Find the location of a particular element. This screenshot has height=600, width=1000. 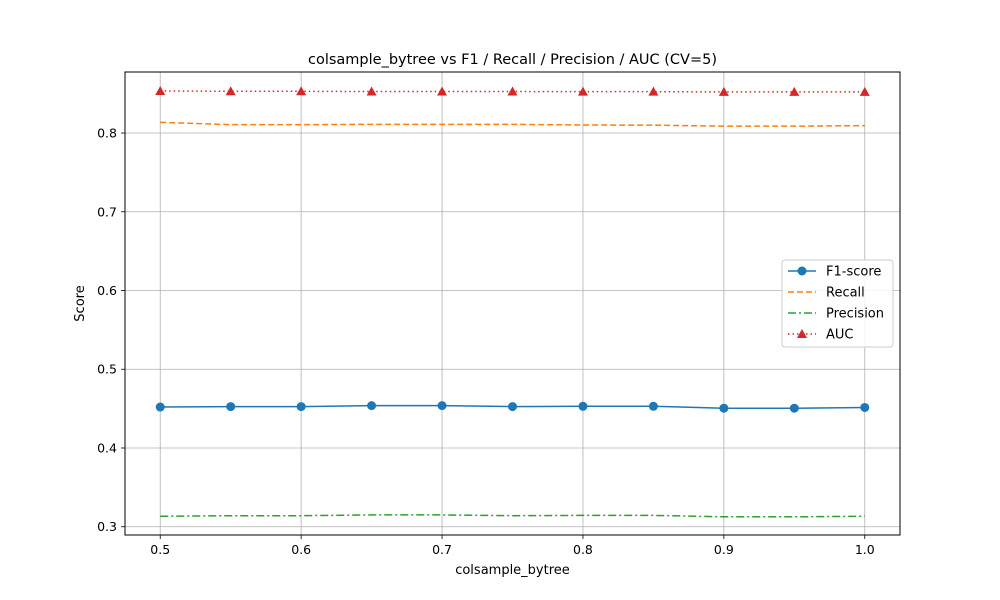

legend-label: AUC is located at coordinates (840, 335).